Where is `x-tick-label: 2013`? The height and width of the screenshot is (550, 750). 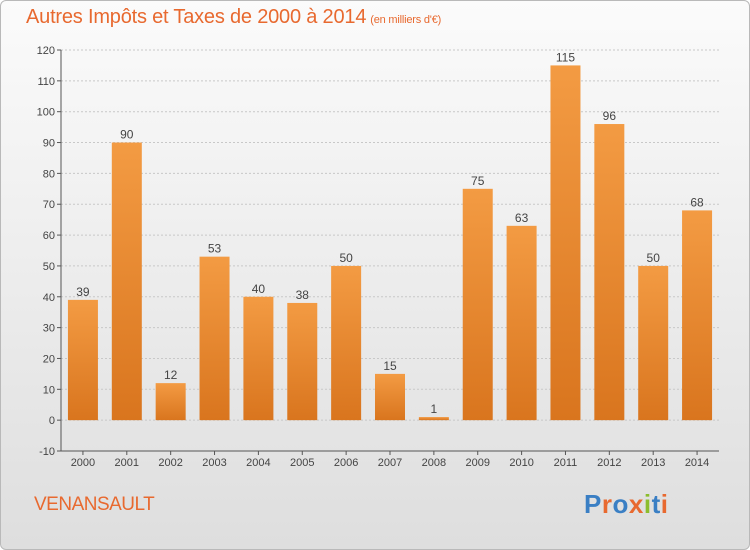
x-tick-label: 2013 is located at coordinates (653, 463).